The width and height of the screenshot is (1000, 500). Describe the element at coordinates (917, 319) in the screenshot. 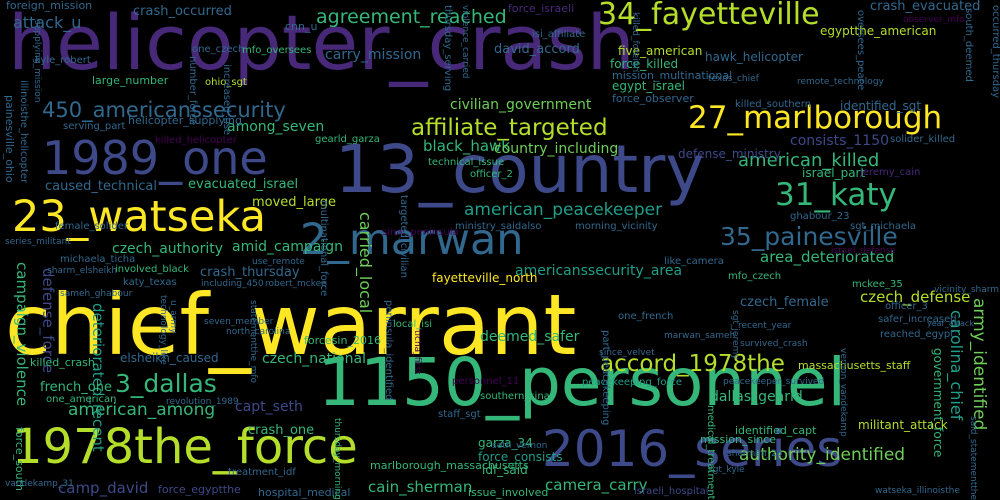

I see `cloud-word: safer_increased` at that location.